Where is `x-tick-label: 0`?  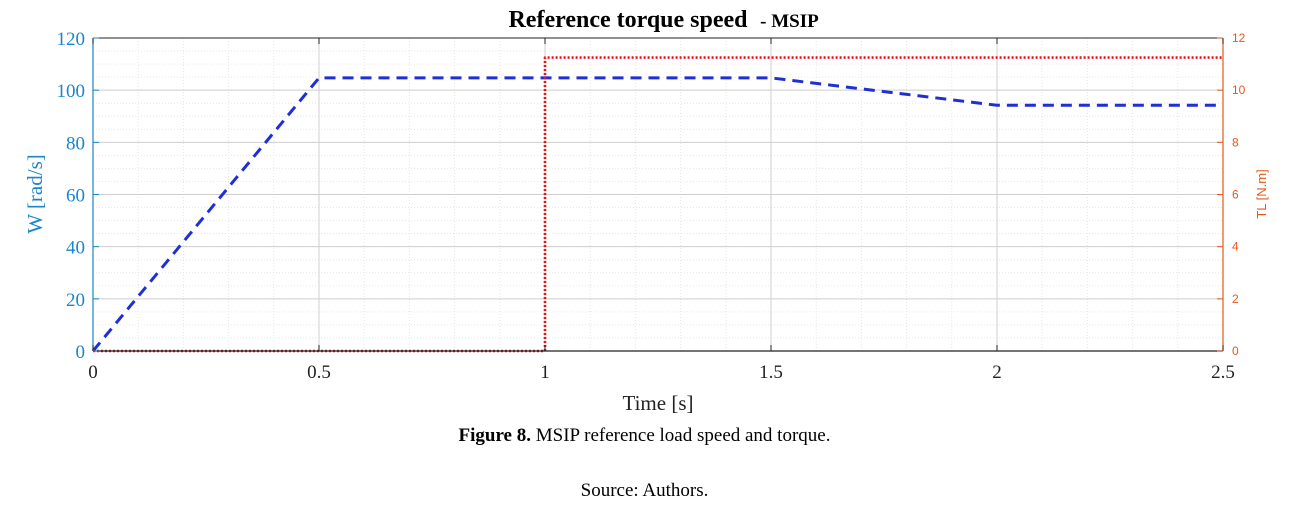
x-tick-label: 0 is located at coordinates (93, 372).